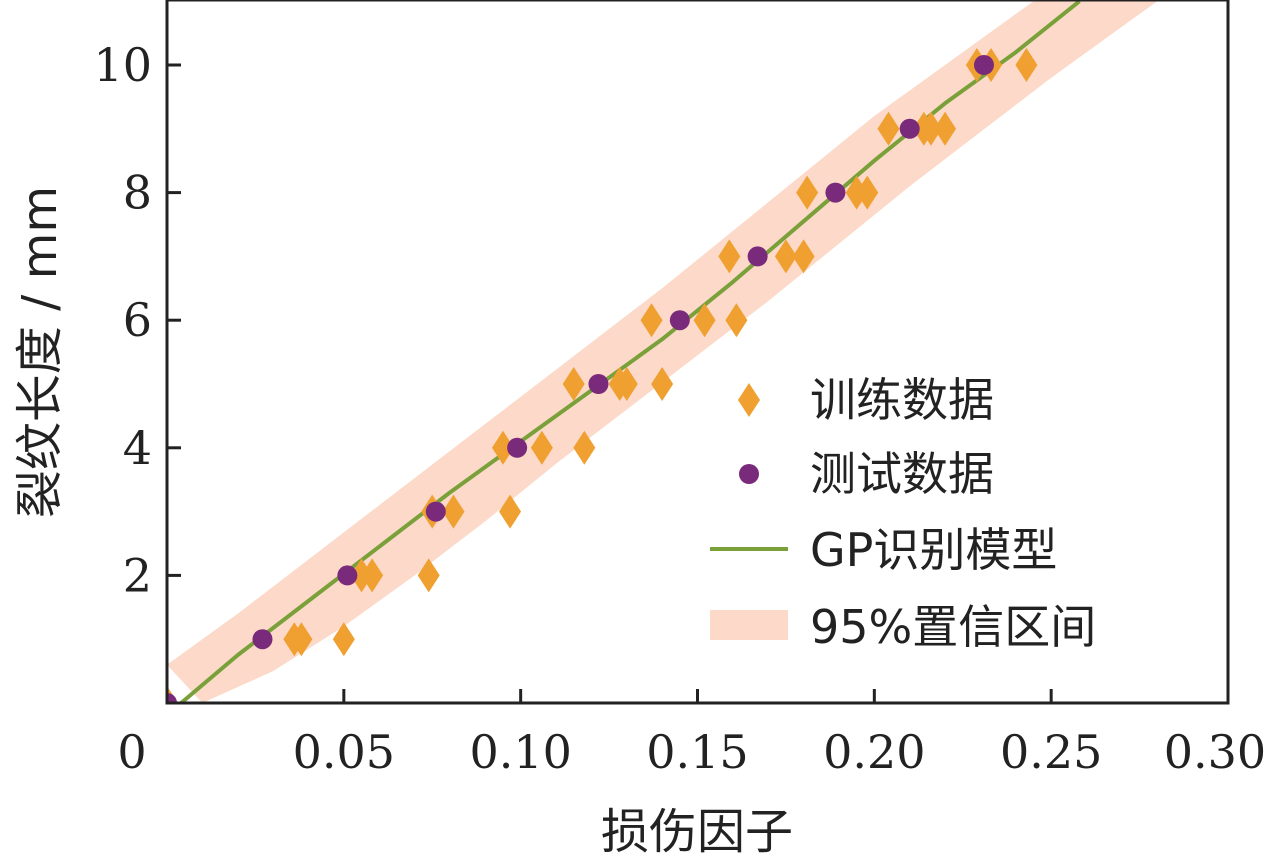 This screenshot has height=863, width=1279. What do you see at coordinates (137, 575) in the screenshot?
I see `y-tick-label: 2` at bounding box center [137, 575].